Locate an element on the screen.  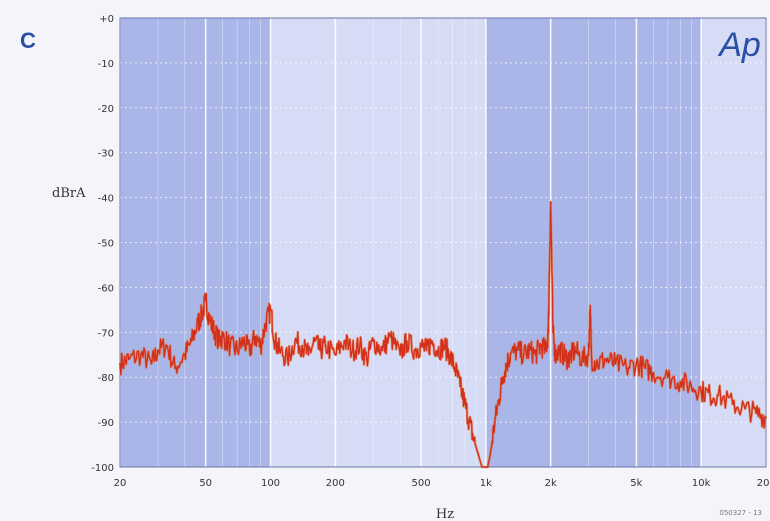
x-tick-label-1: 50 is located at coordinates (205, 483).